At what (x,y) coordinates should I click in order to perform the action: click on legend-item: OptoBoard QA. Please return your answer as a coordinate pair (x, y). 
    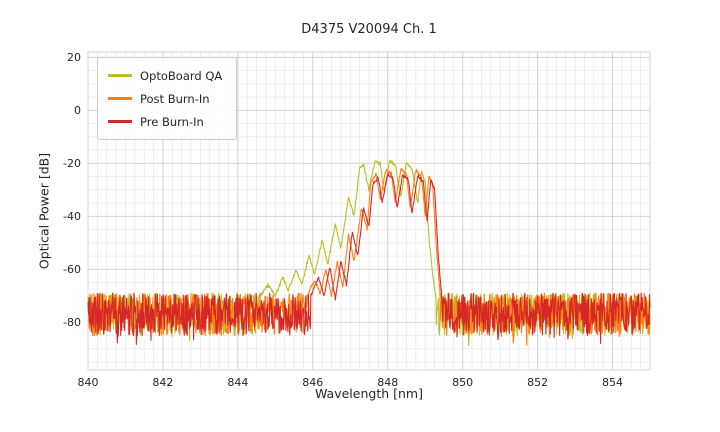
    Looking at the image, I should click on (165, 75).